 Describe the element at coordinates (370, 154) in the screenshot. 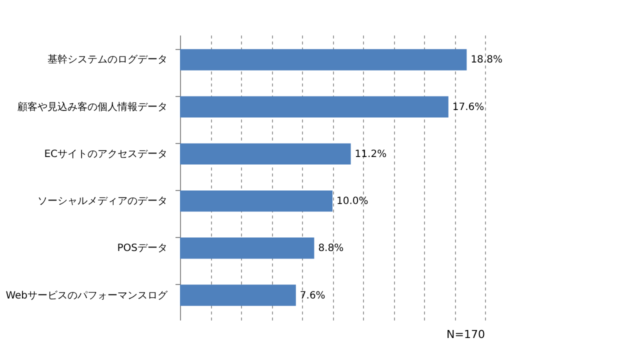

I see `data-label: 11.2%` at that location.